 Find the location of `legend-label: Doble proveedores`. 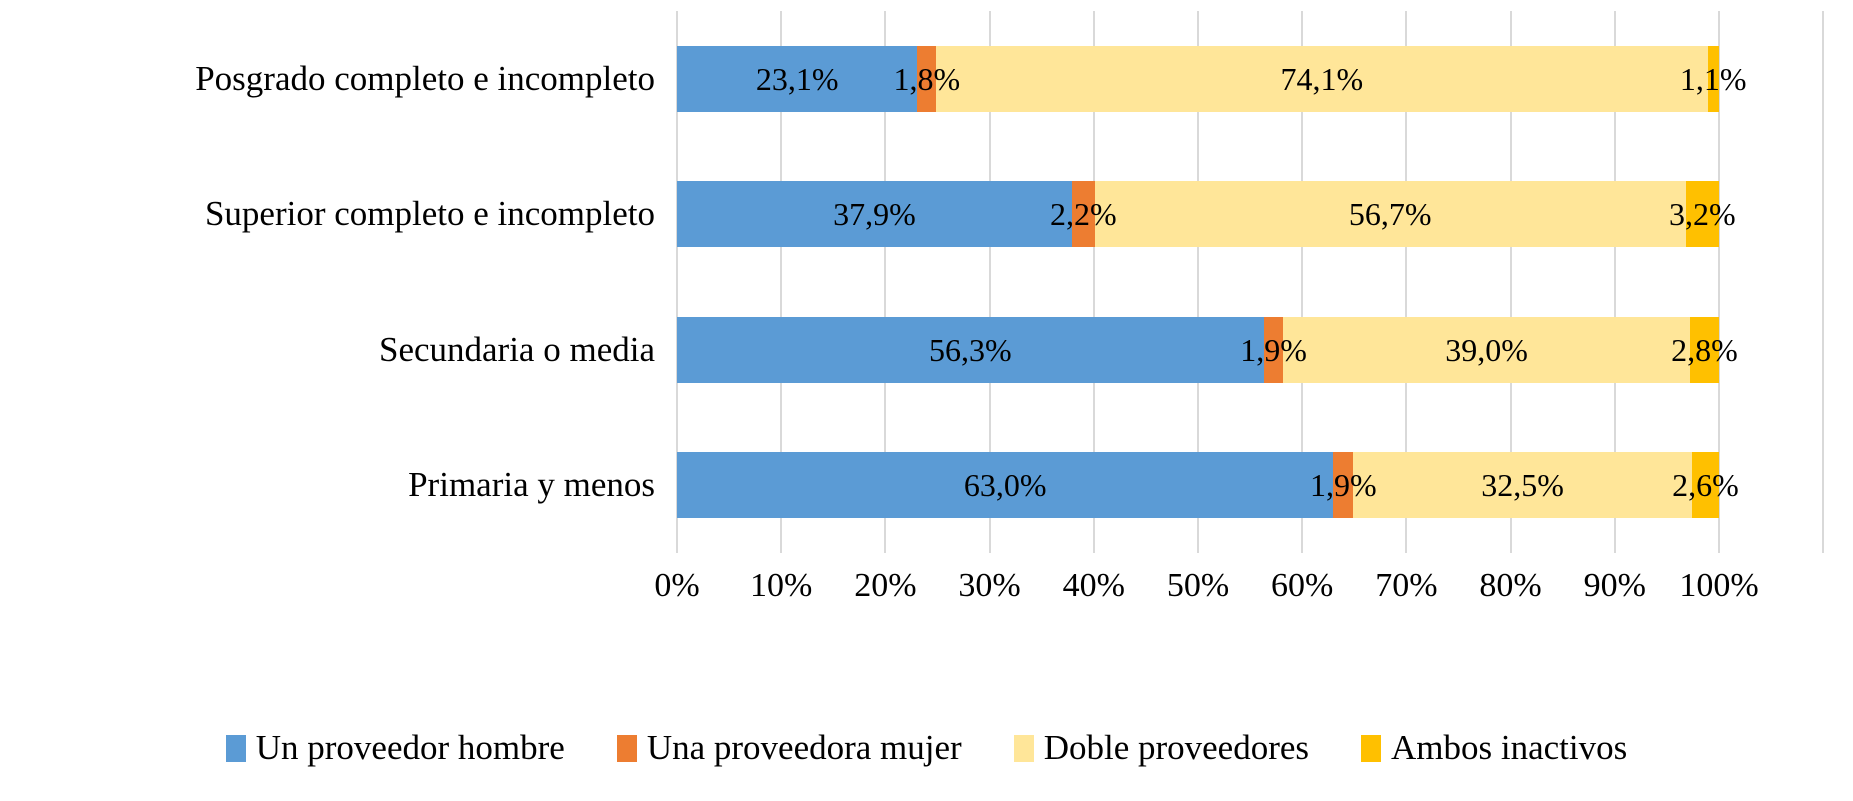

legend-label: Doble proveedores is located at coordinates (1176, 747).